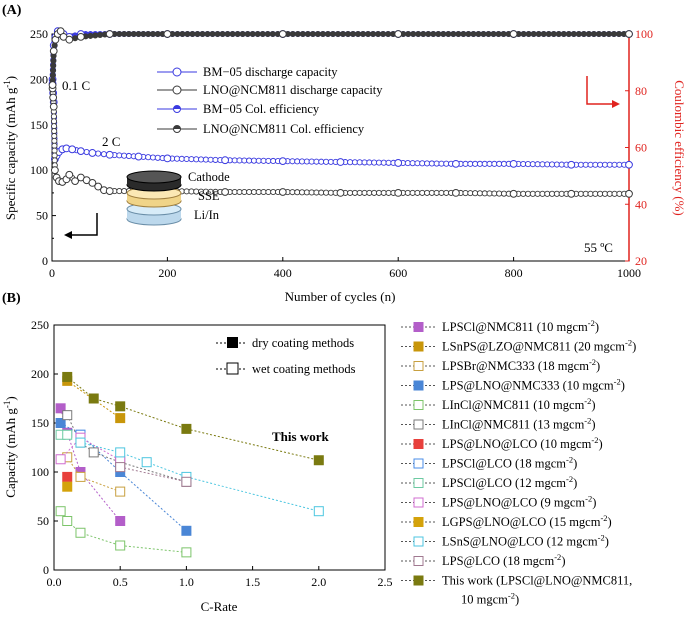 The image size is (685, 619). Describe the element at coordinates (93, 475) in the screenshot. I see `b-series-line` at that location.